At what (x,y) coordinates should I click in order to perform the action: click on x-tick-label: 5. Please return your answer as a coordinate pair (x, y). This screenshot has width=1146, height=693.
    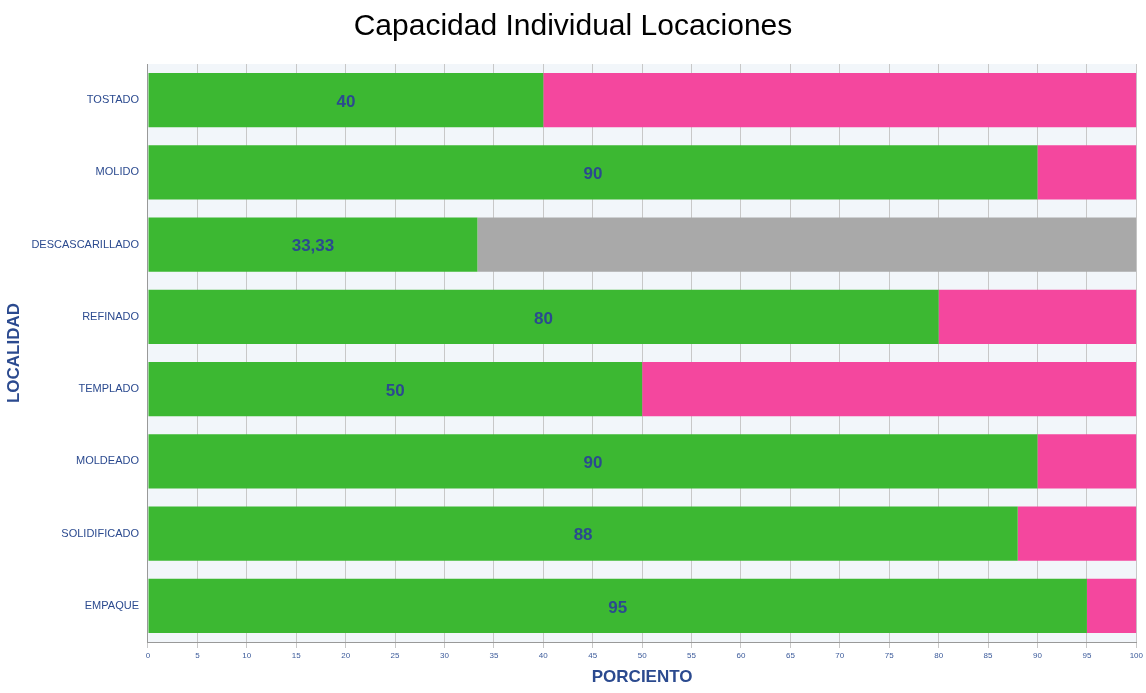
    Looking at the image, I should click on (198, 655).